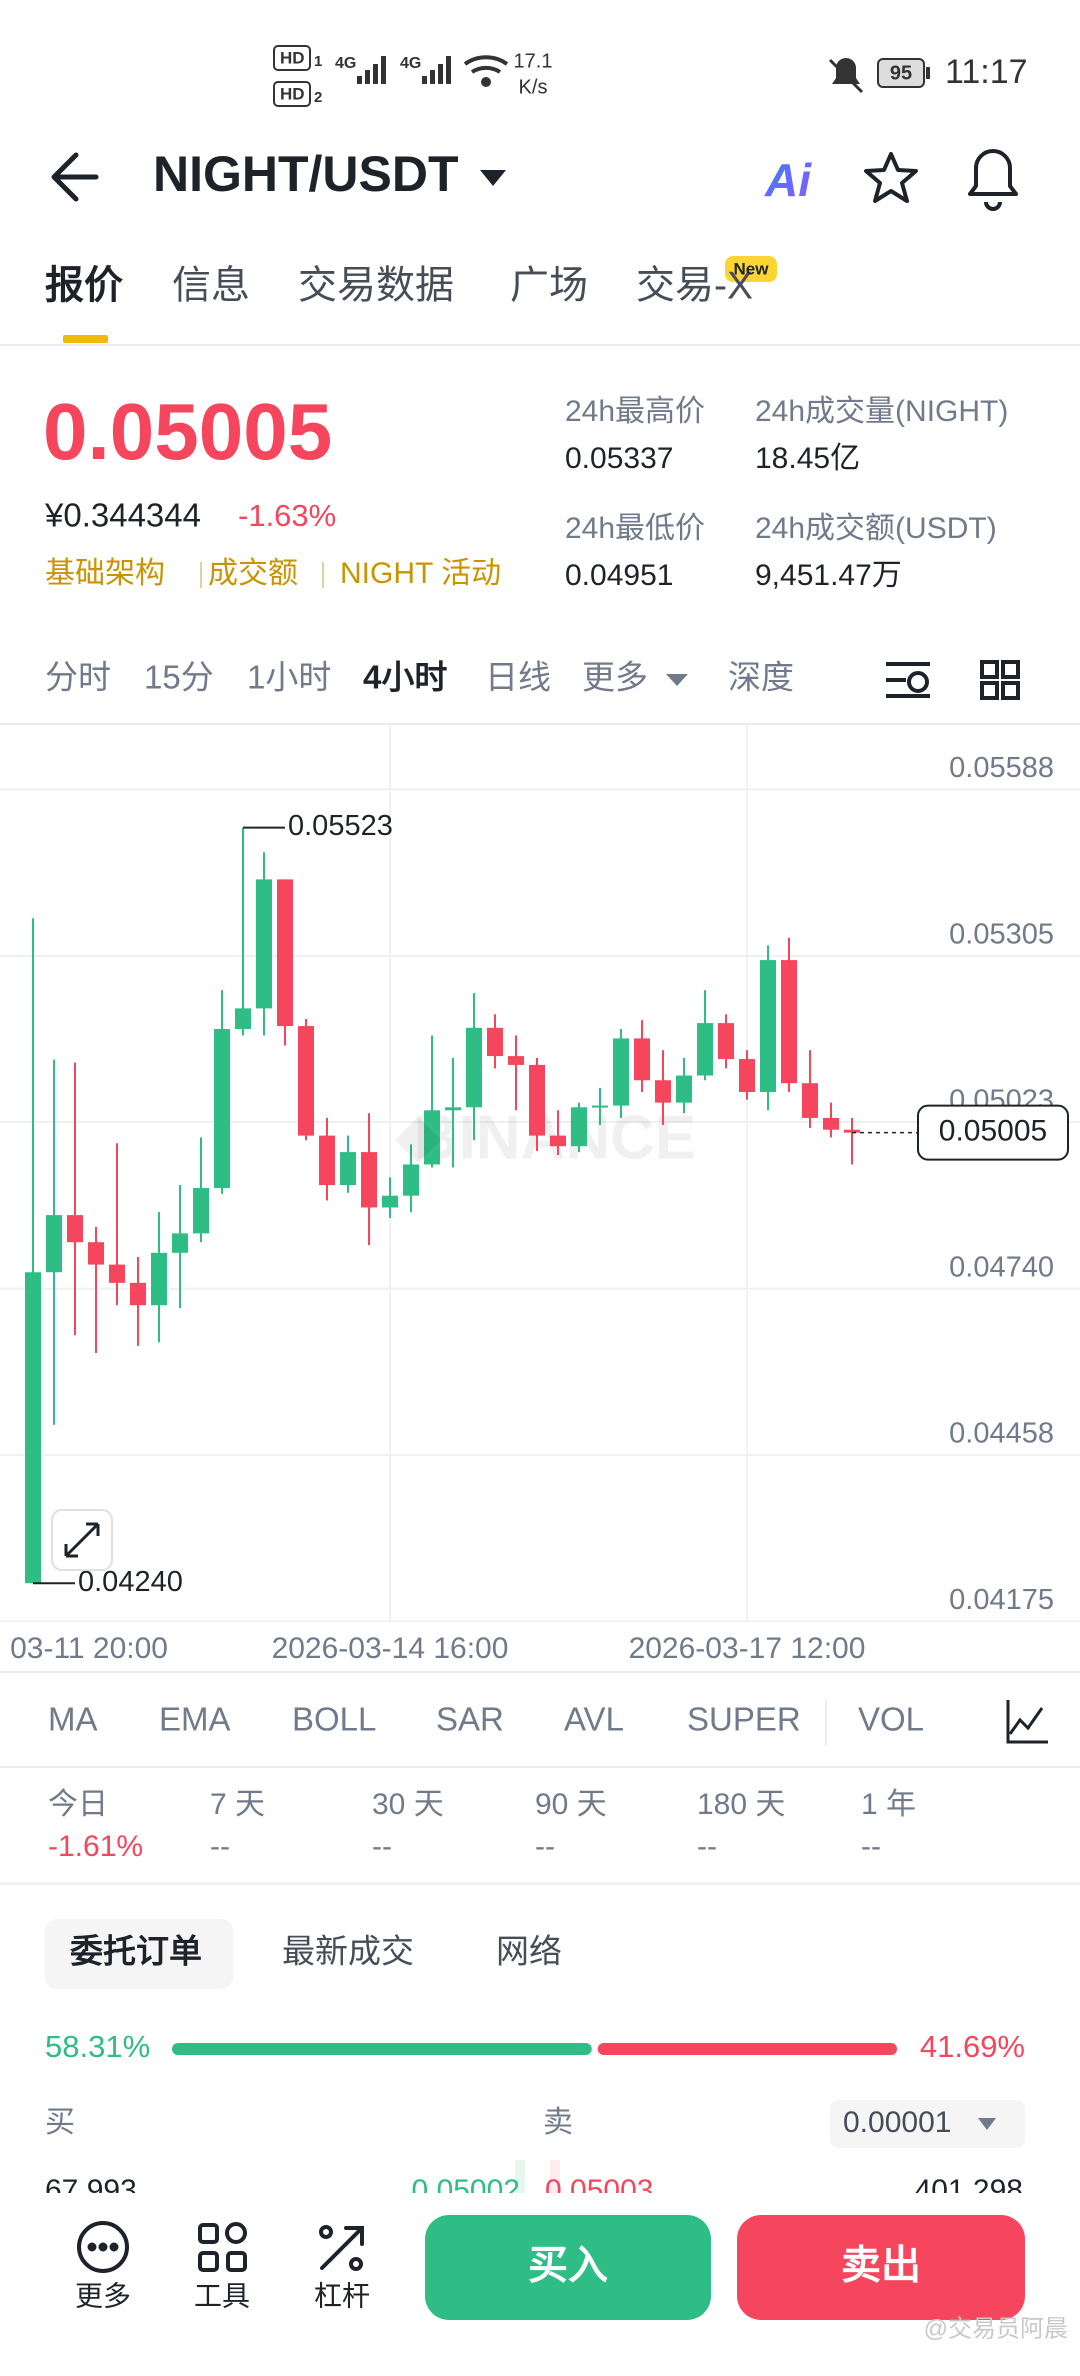  I want to click on back-button, so click(75, 177).